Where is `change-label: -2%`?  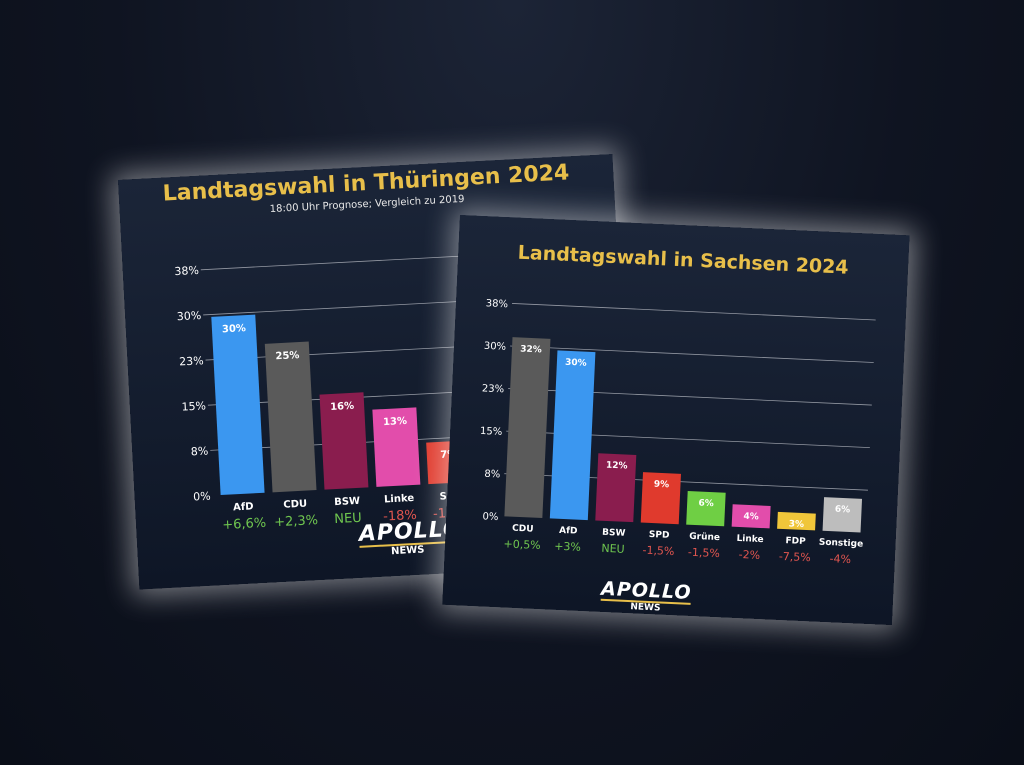
change-label: -2% is located at coordinates (749, 555).